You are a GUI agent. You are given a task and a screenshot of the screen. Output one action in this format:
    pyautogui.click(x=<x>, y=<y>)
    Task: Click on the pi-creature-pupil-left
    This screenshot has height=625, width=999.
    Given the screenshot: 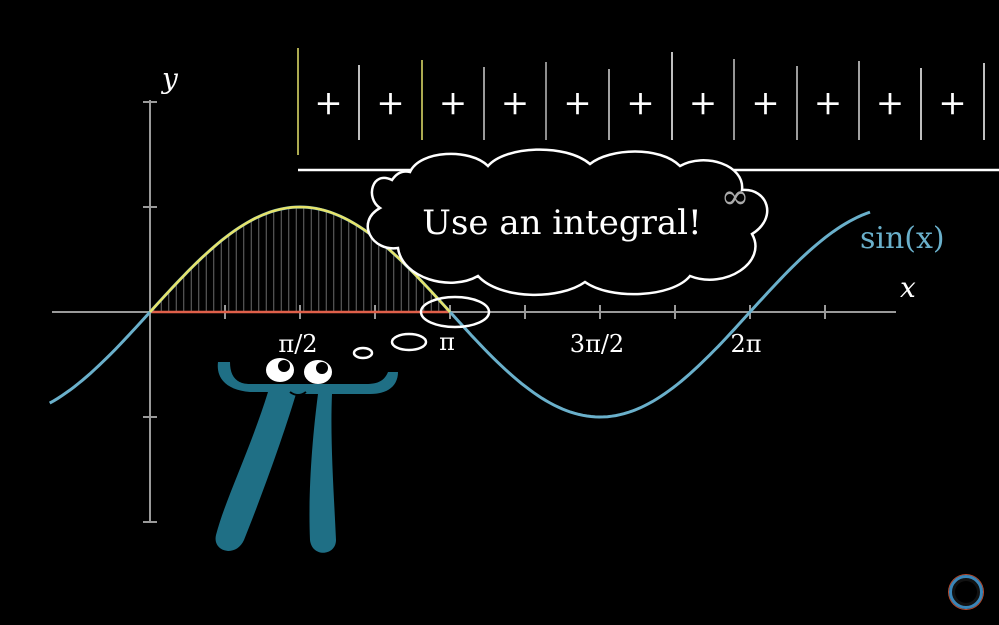 What is the action you would take?
    pyautogui.click(x=284, y=366)
    